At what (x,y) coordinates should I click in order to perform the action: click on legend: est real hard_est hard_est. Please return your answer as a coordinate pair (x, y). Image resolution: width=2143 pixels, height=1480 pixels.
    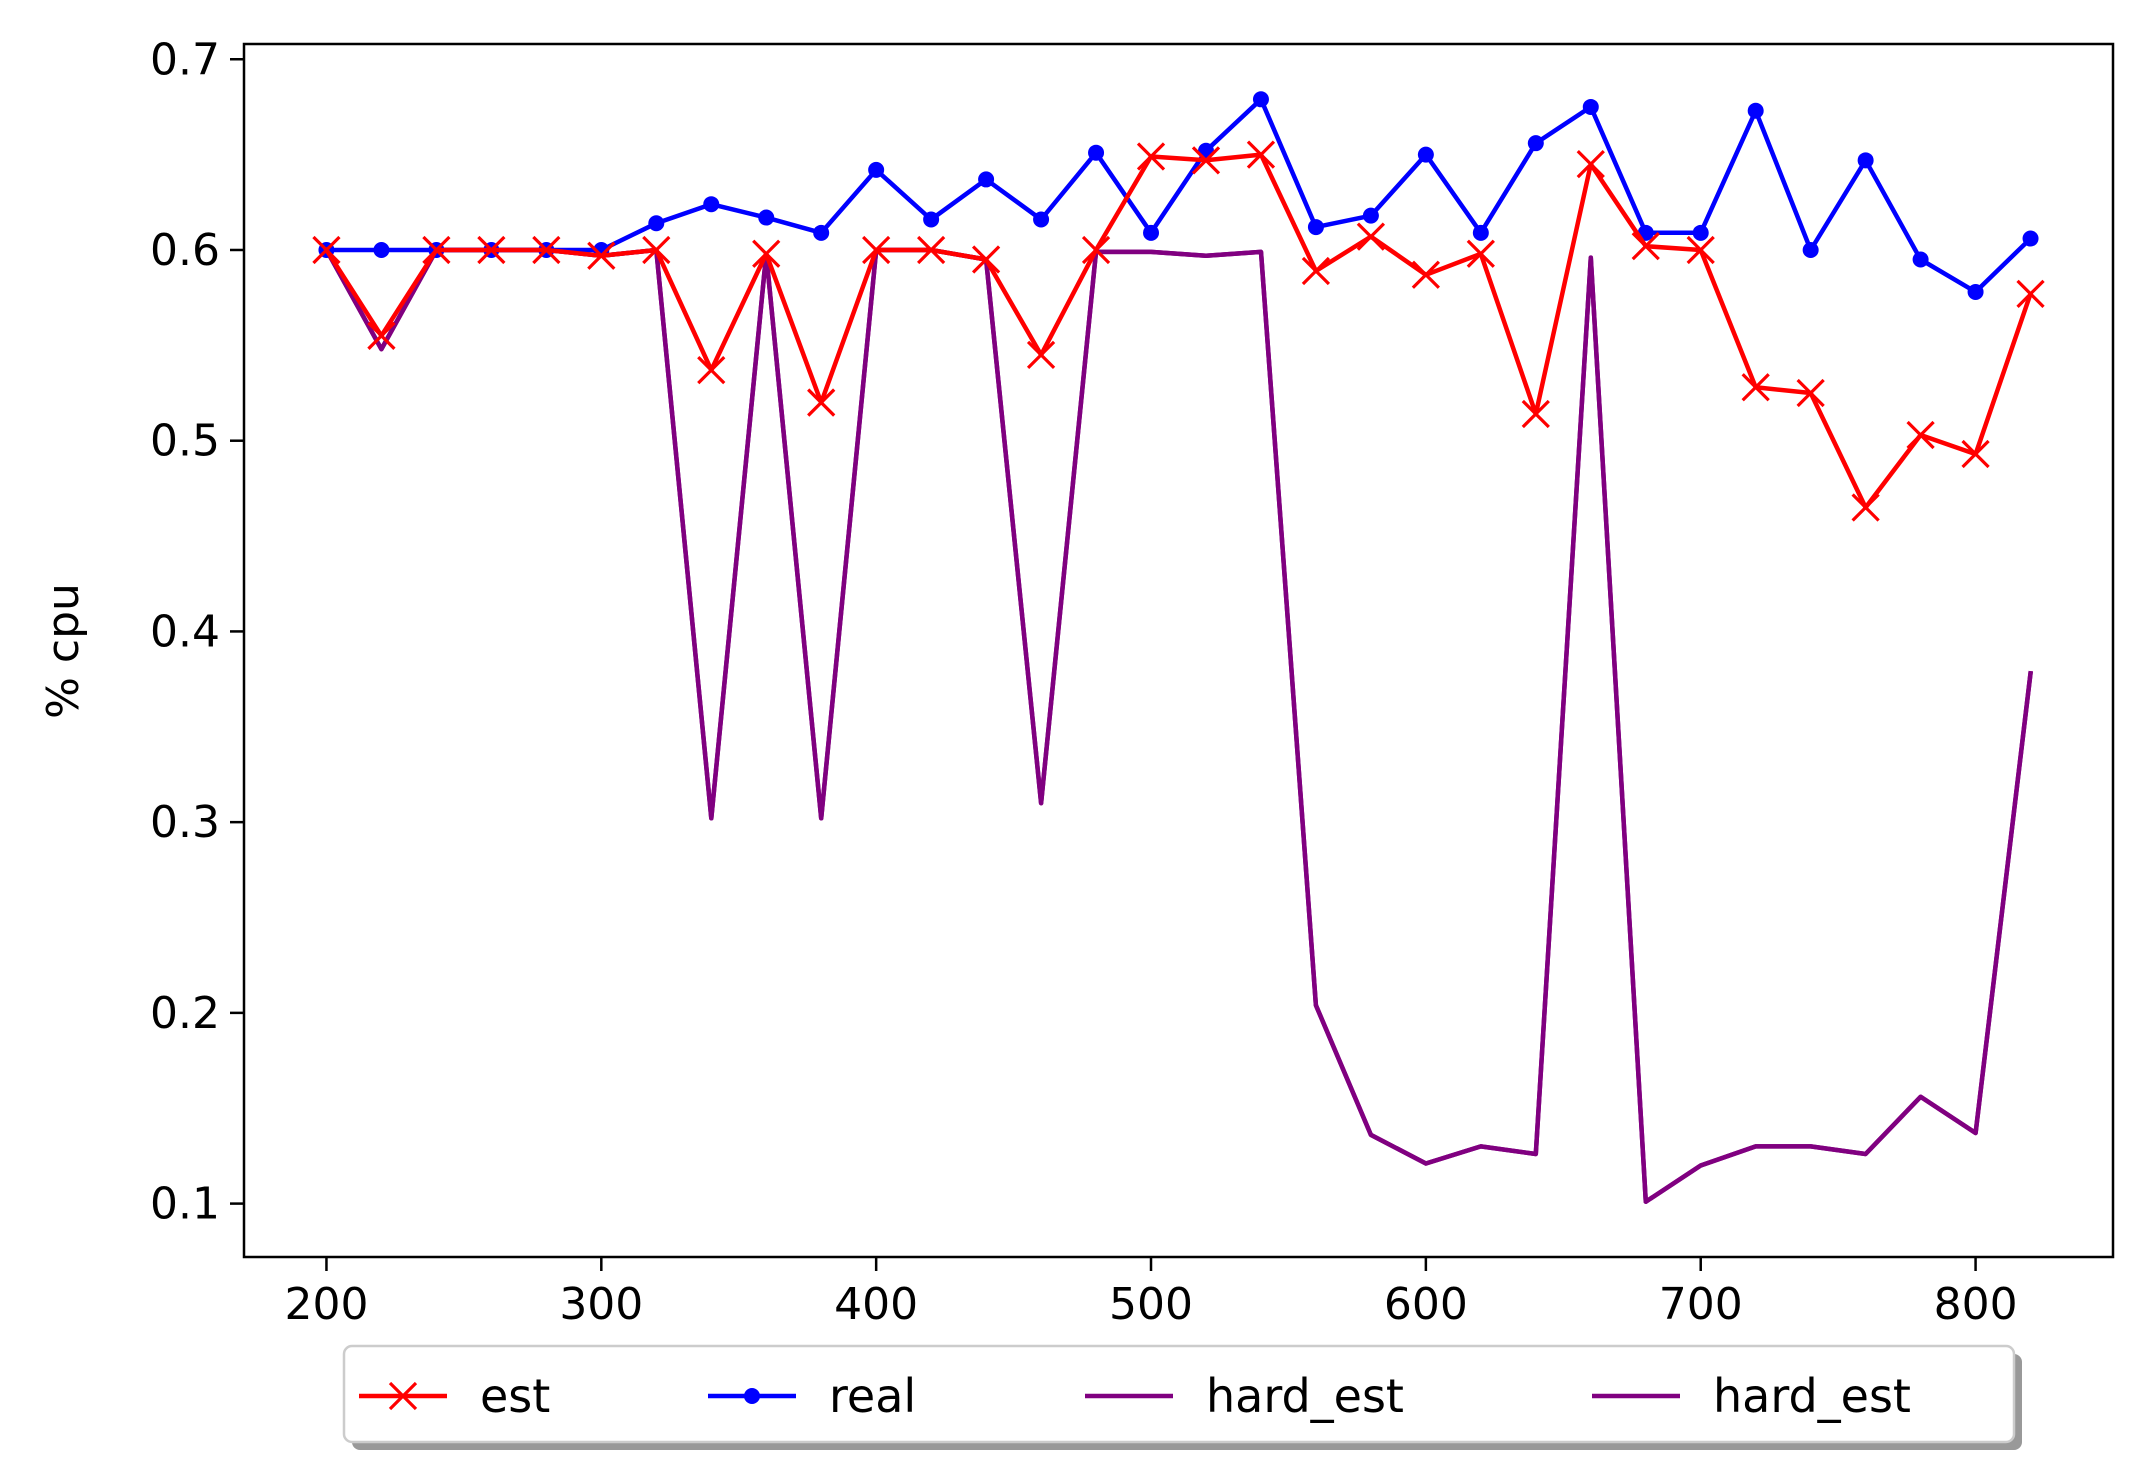
    Looking at the image, I should click on (1182, 1397).